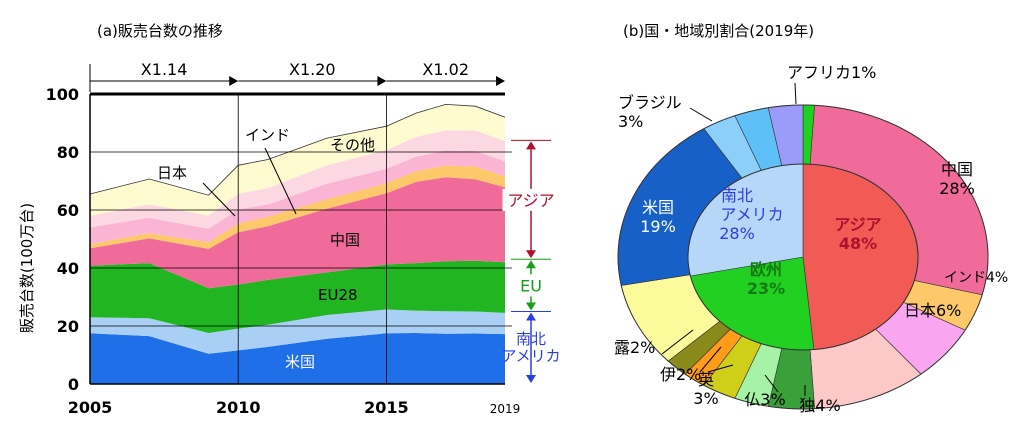 This screenshot has height=432, width=1024. What do you see at coordinates (932, 310) in the screenshot?
I see `outer-slice-label-3: 日本6%` at bounding box center [932, 310].